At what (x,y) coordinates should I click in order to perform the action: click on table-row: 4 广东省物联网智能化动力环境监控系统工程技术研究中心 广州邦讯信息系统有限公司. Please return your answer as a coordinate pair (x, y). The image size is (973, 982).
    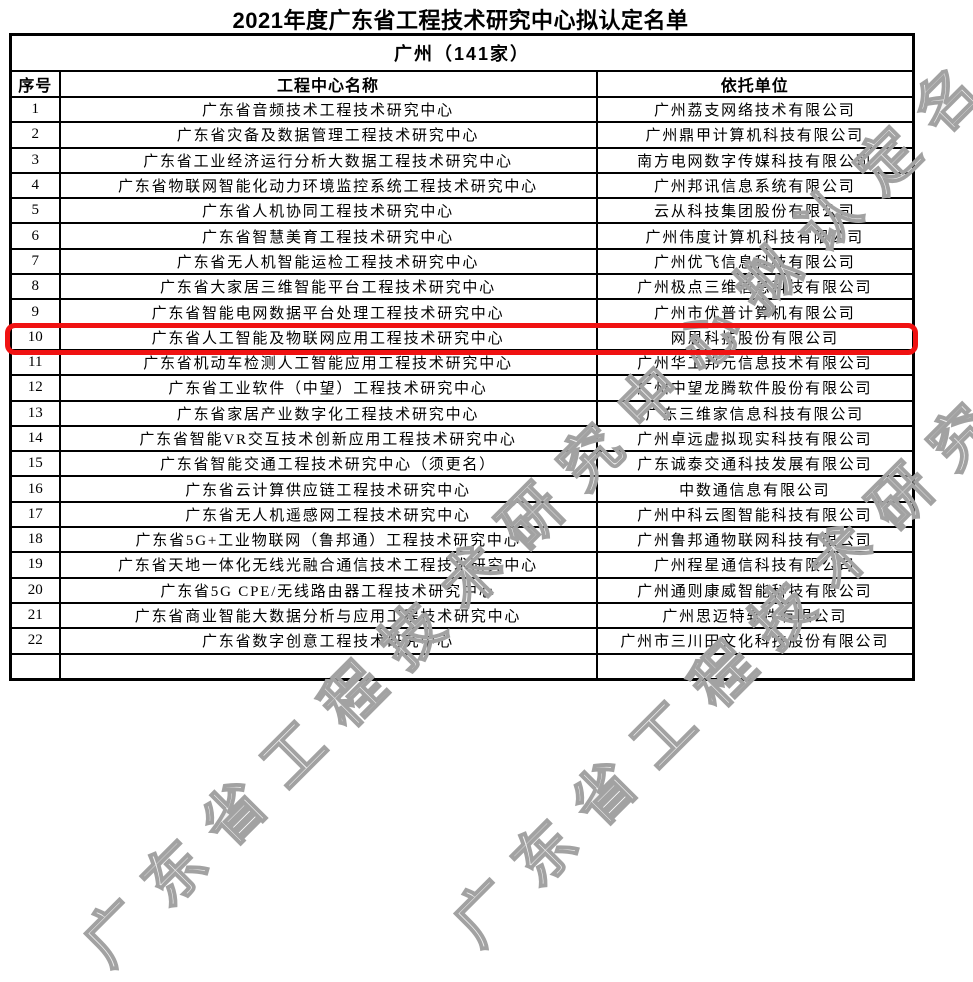
    Looking at the image, I should click on (462, 185).